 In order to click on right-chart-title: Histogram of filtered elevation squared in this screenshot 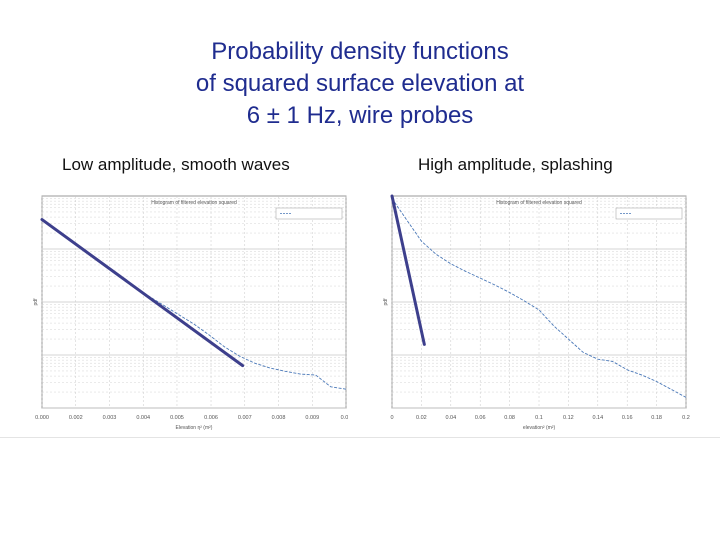, I will do `click(539, 203)`.